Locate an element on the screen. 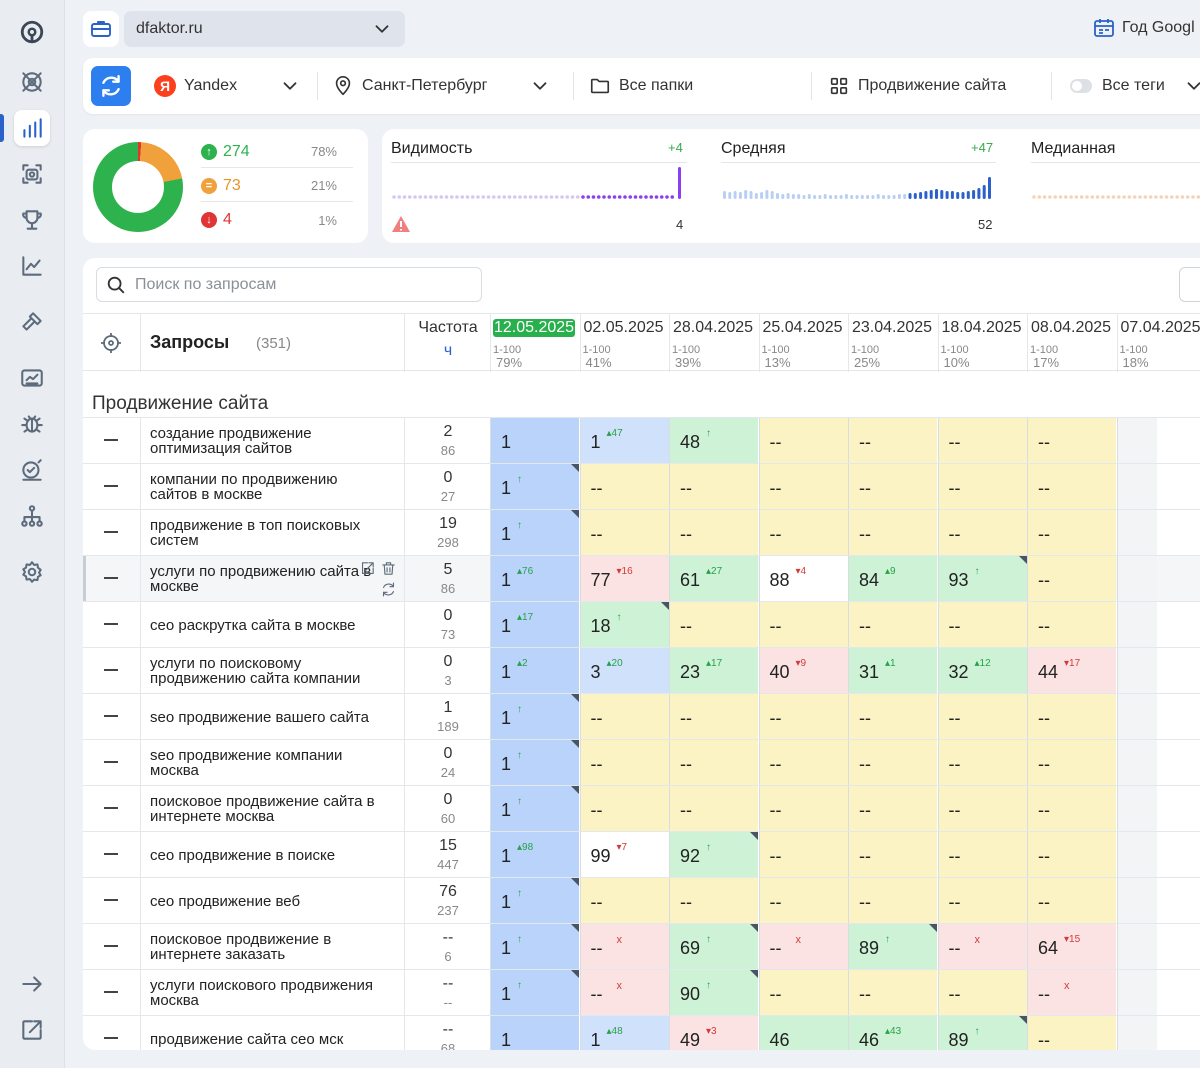 This screenshot has width=1200, height=1068. refresh-icon is located at coordinates (388, 589).